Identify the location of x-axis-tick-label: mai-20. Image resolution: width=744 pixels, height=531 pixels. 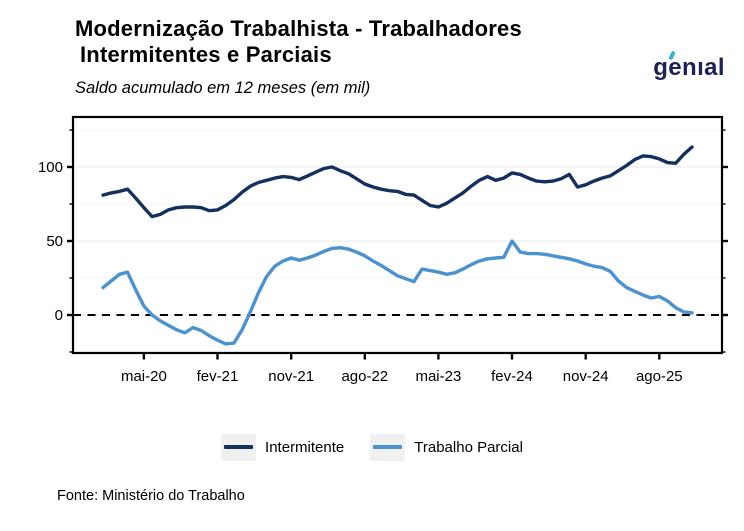
(144, 376).